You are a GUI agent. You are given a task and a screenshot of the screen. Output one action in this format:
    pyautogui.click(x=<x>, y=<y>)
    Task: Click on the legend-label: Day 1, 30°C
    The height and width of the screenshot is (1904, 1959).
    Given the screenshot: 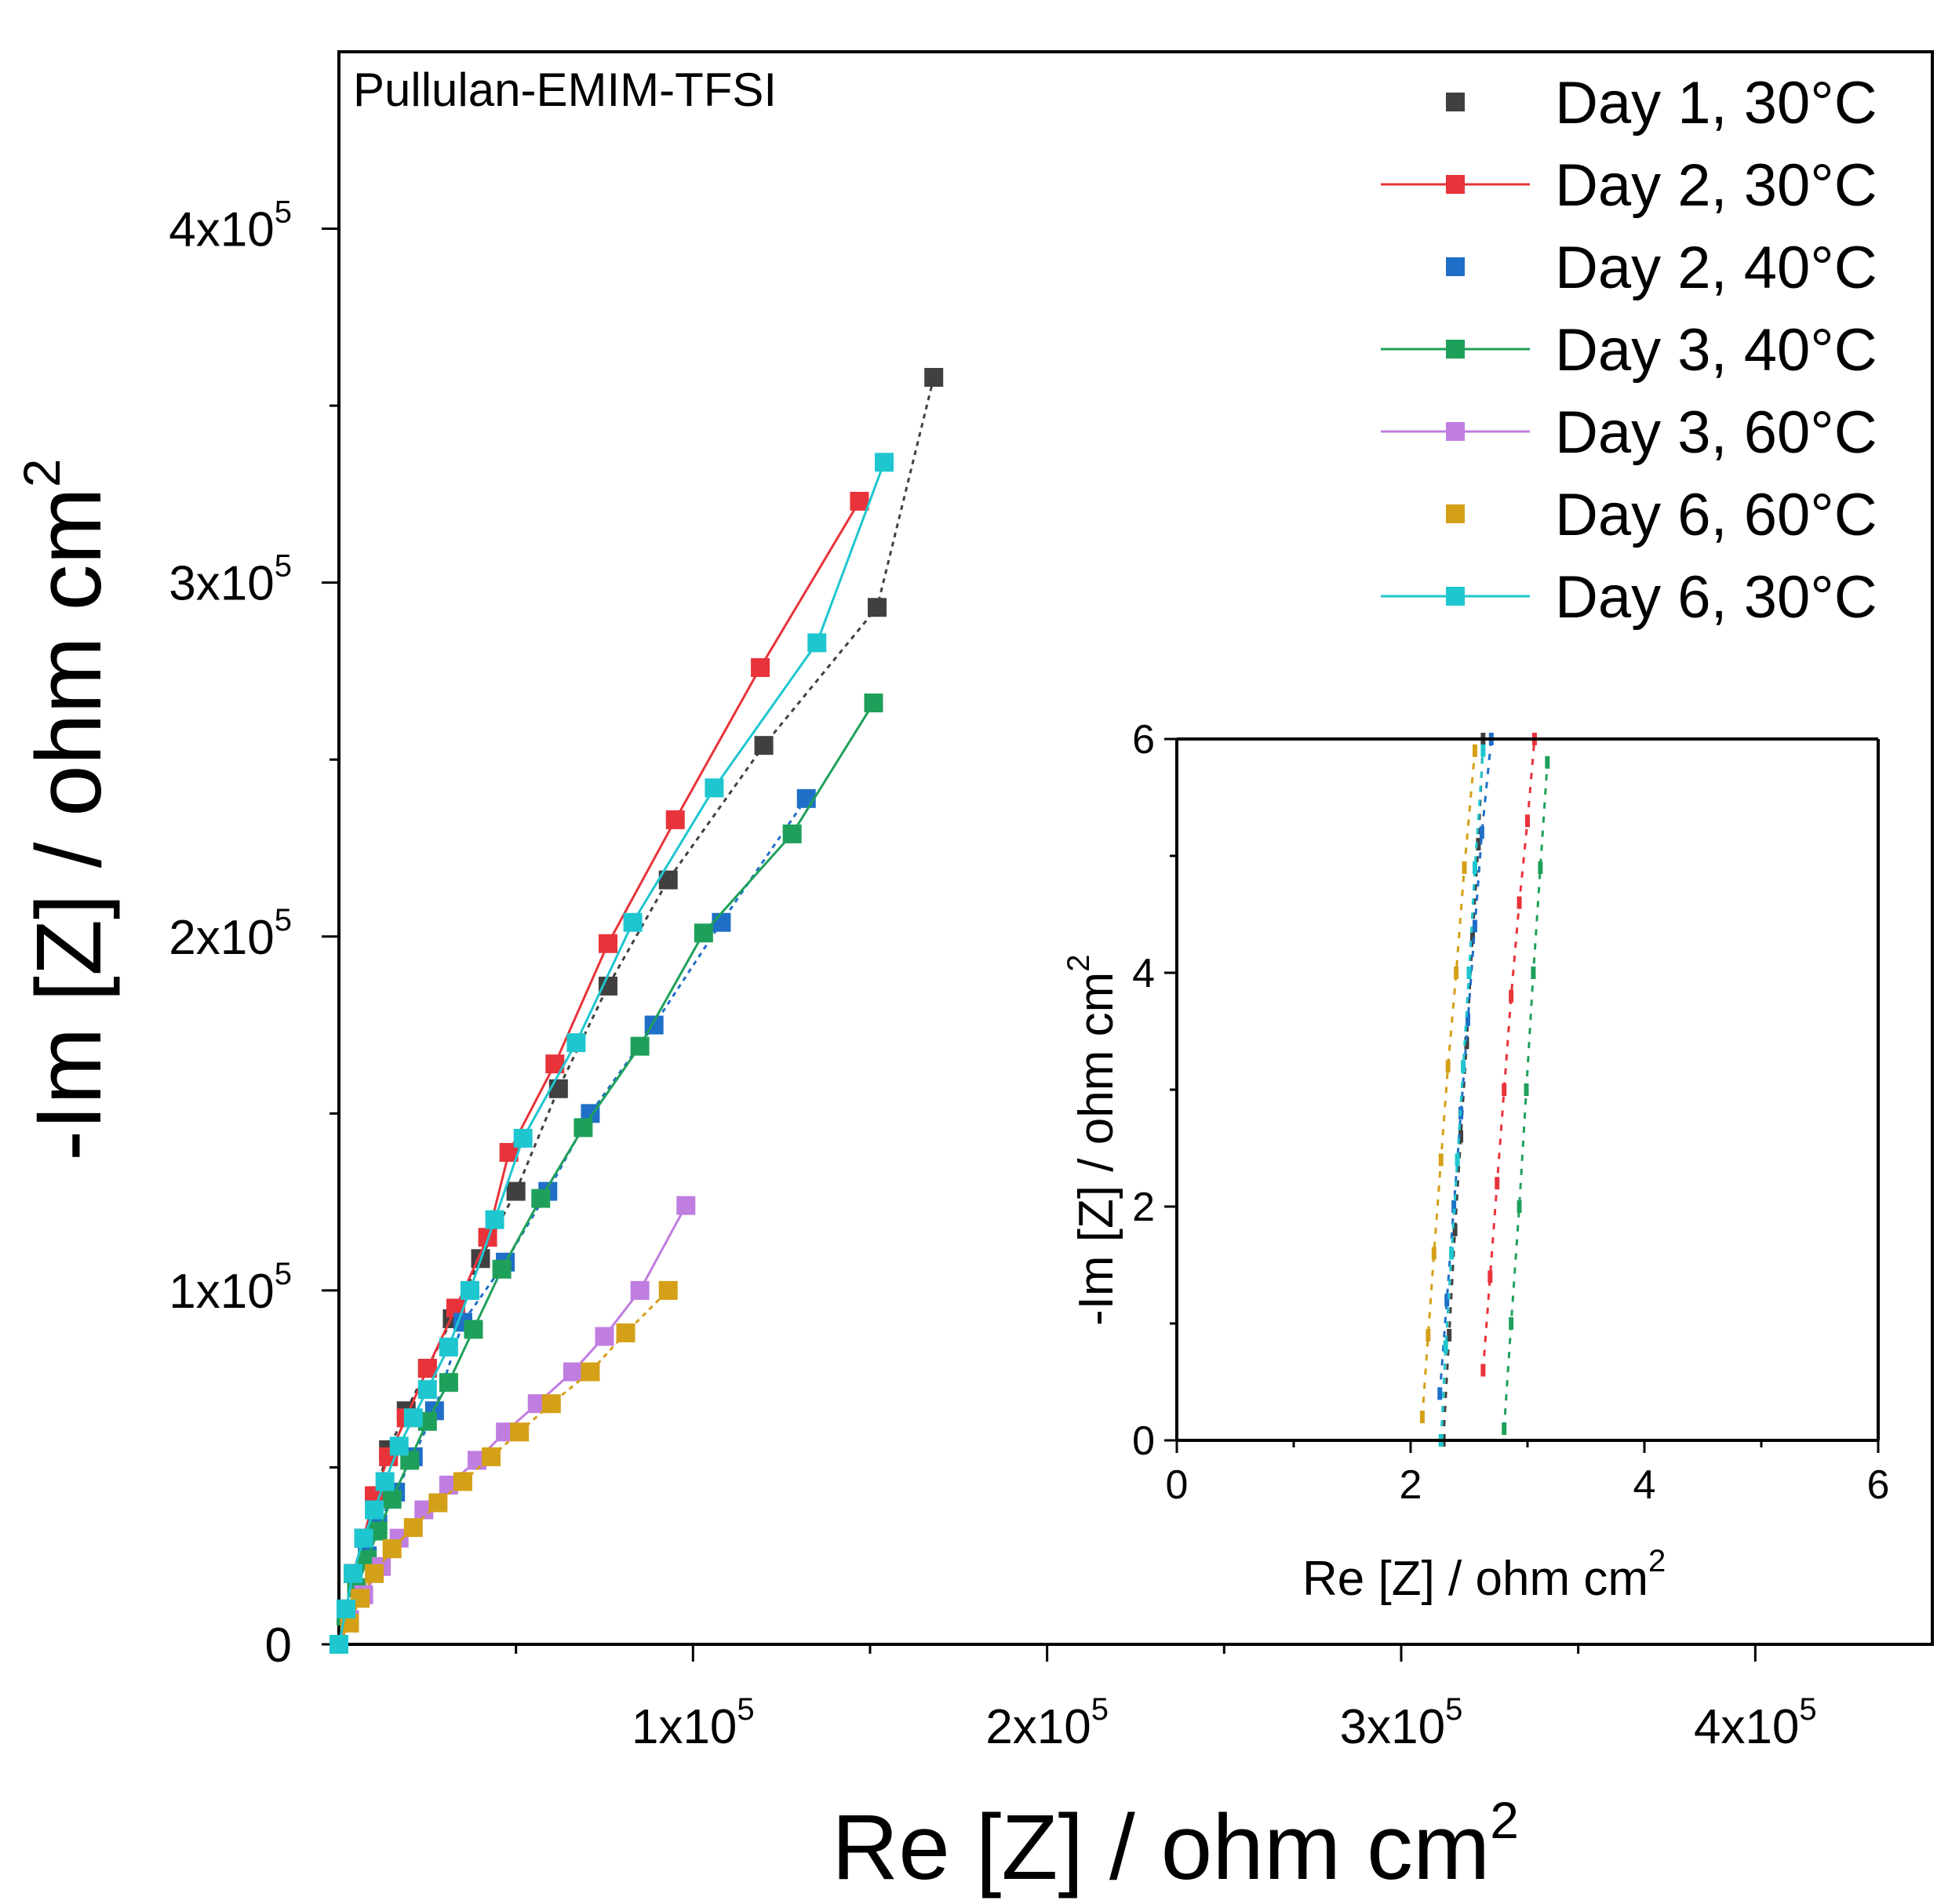 What is the action you would take?
    pyautogui.click(x=1716, y=103)
    